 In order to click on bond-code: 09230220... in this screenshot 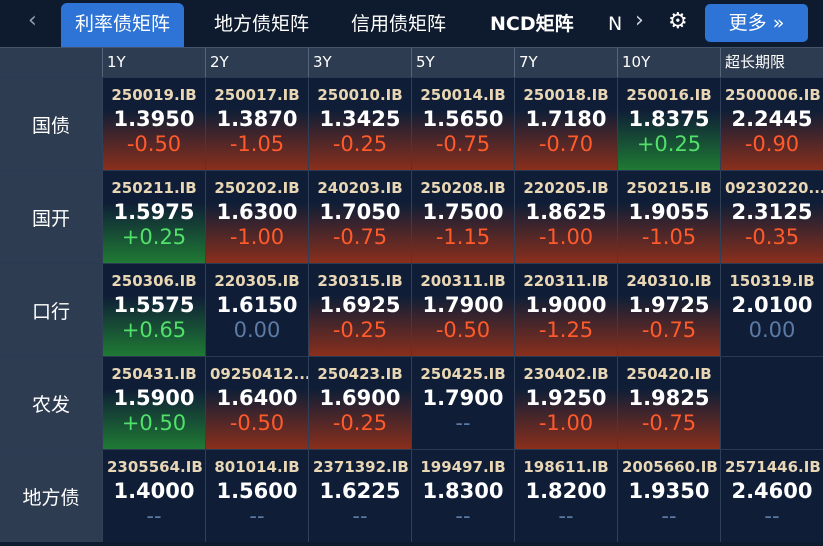, I will do `click(774, 188)`.